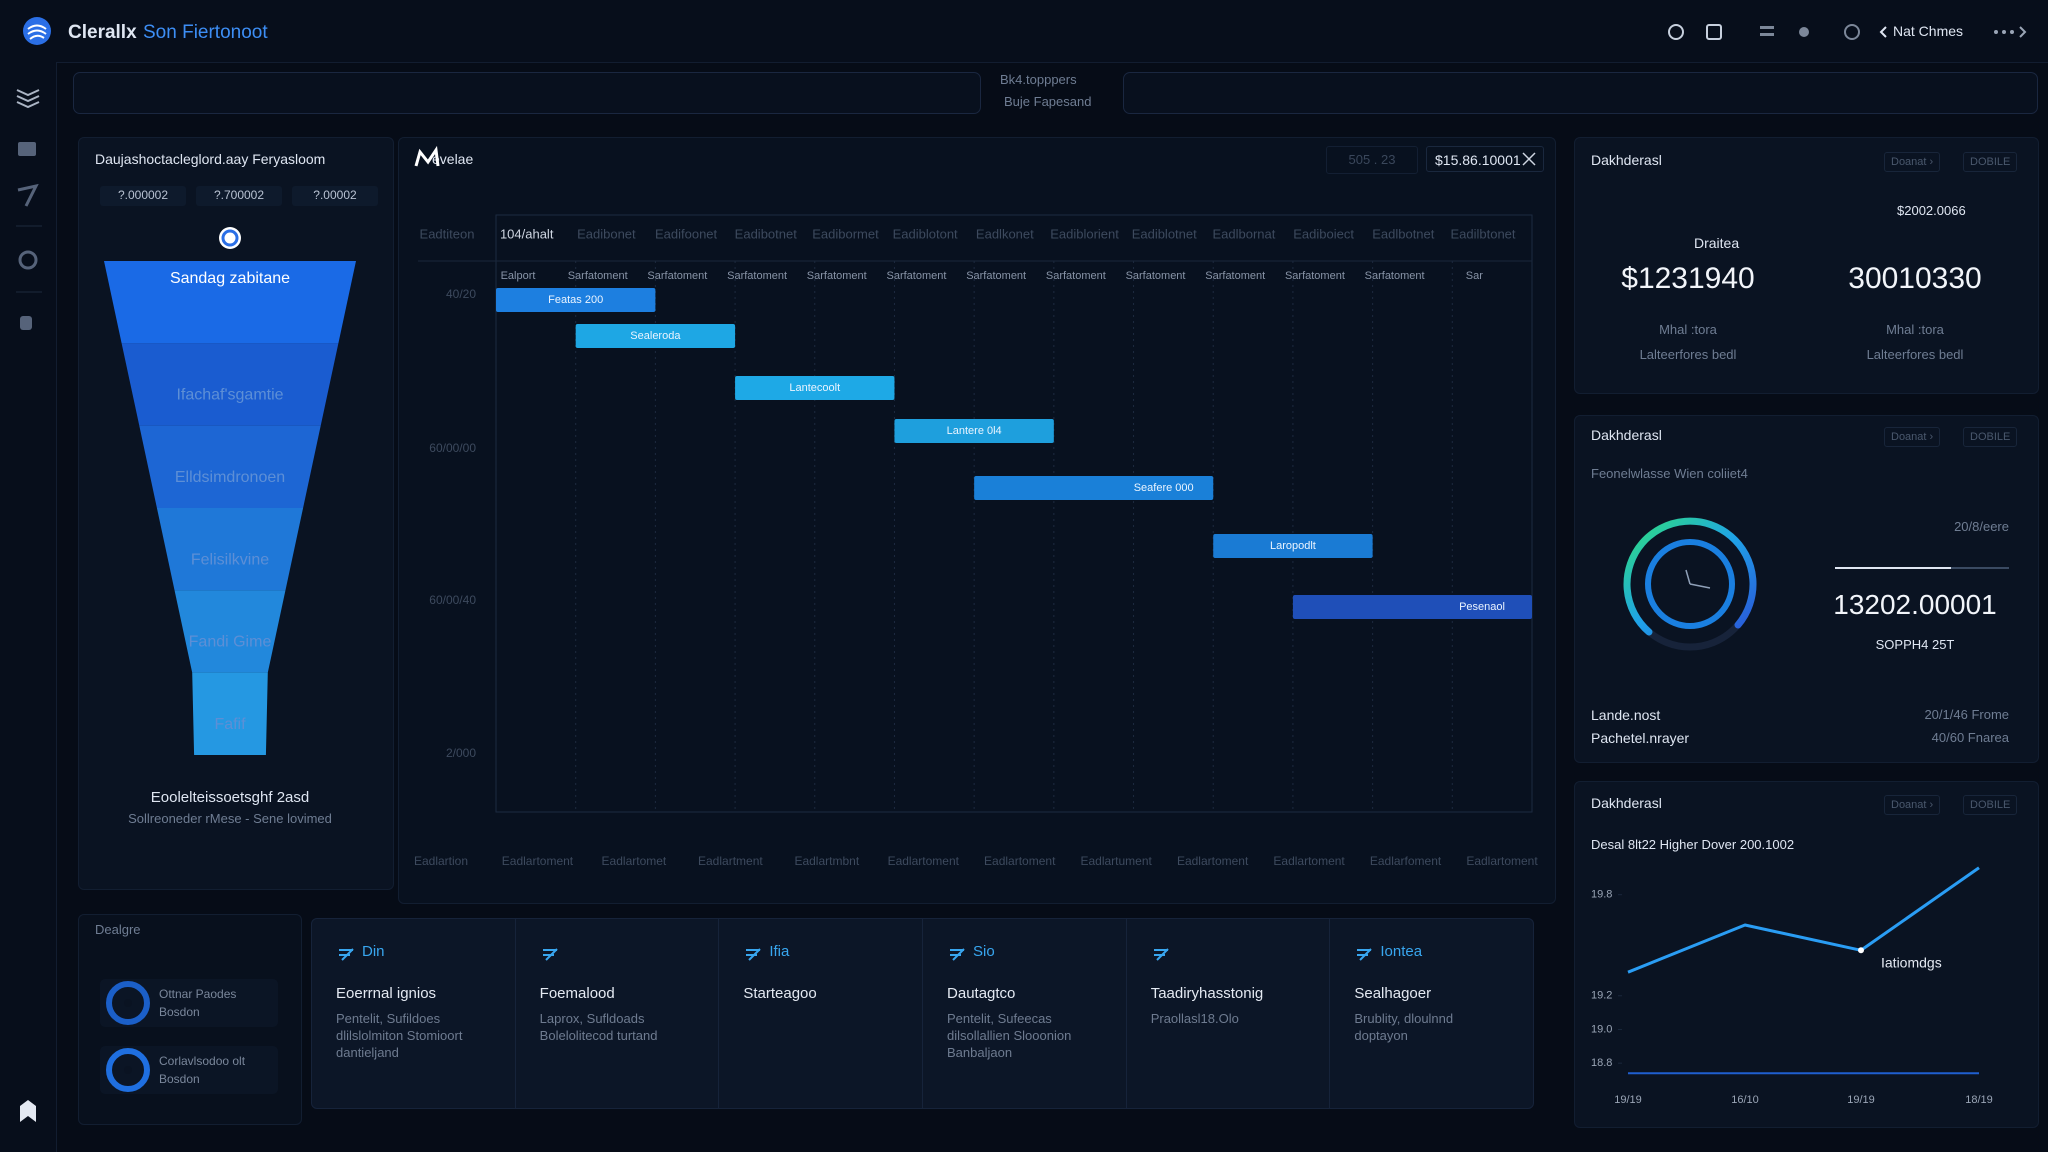  I want to click on funnel-stage-label: Fandi Gime, so click(230, 642).